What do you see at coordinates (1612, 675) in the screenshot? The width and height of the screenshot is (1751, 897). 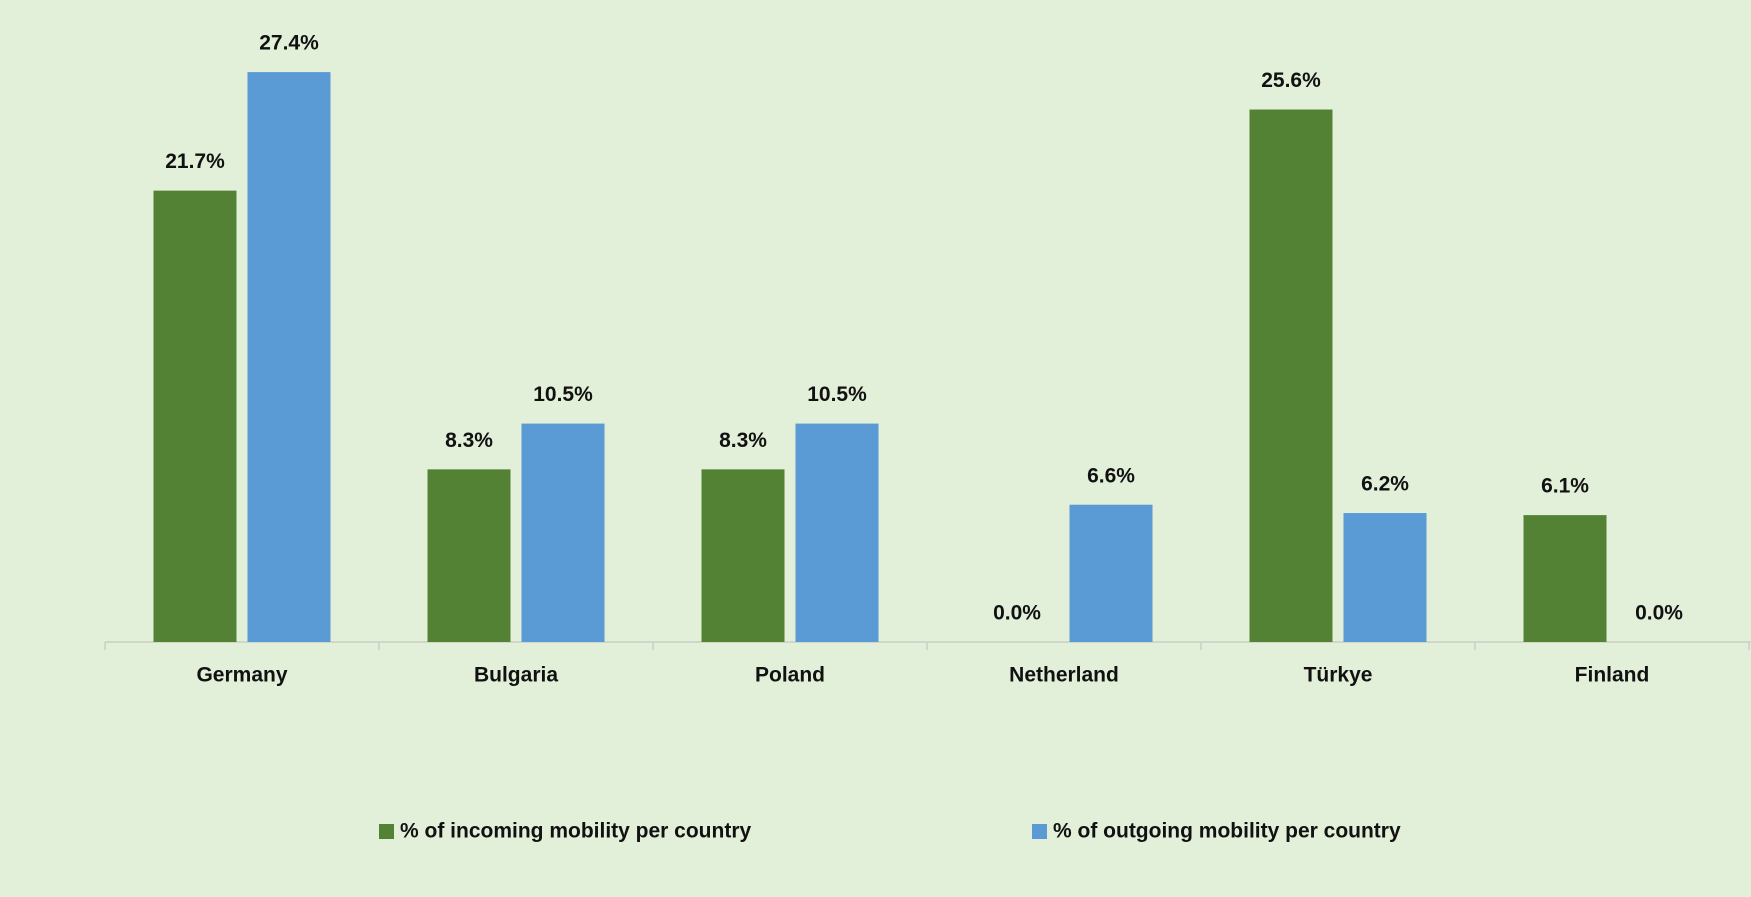 I see `x-tick-label: Finland` at bounding box center [1612, 675].